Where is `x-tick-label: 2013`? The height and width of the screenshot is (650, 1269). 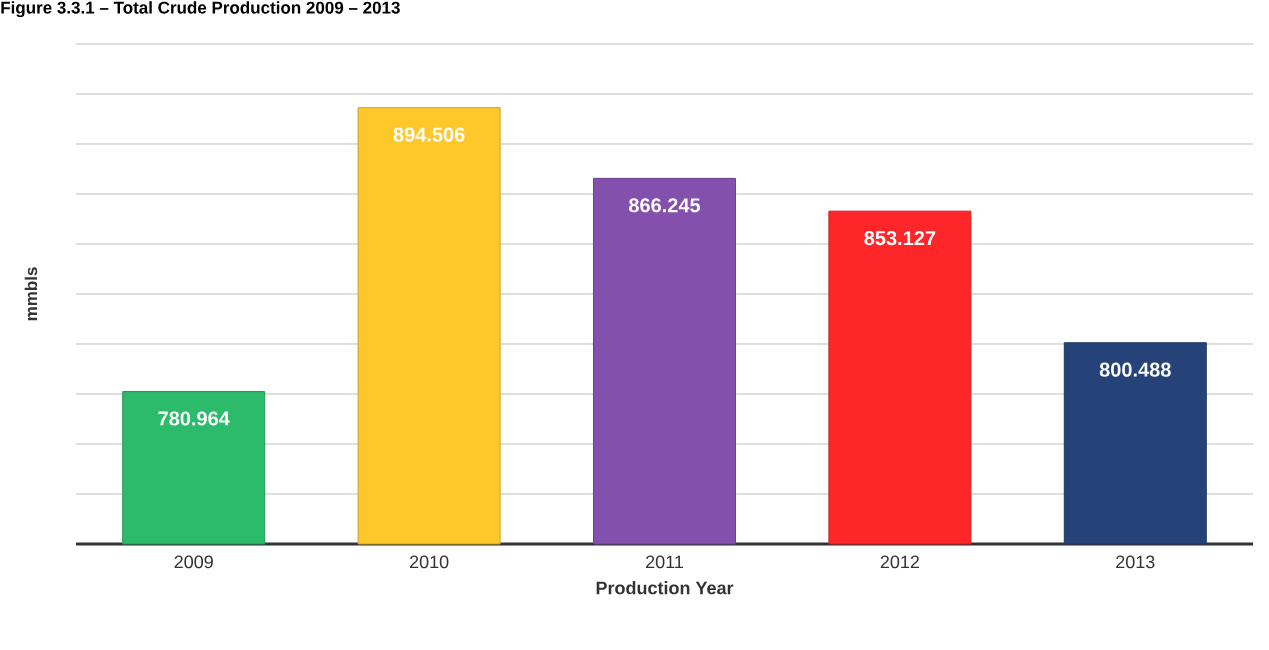 x-tick-label: 2013 is located at coordinates (1135, 562).